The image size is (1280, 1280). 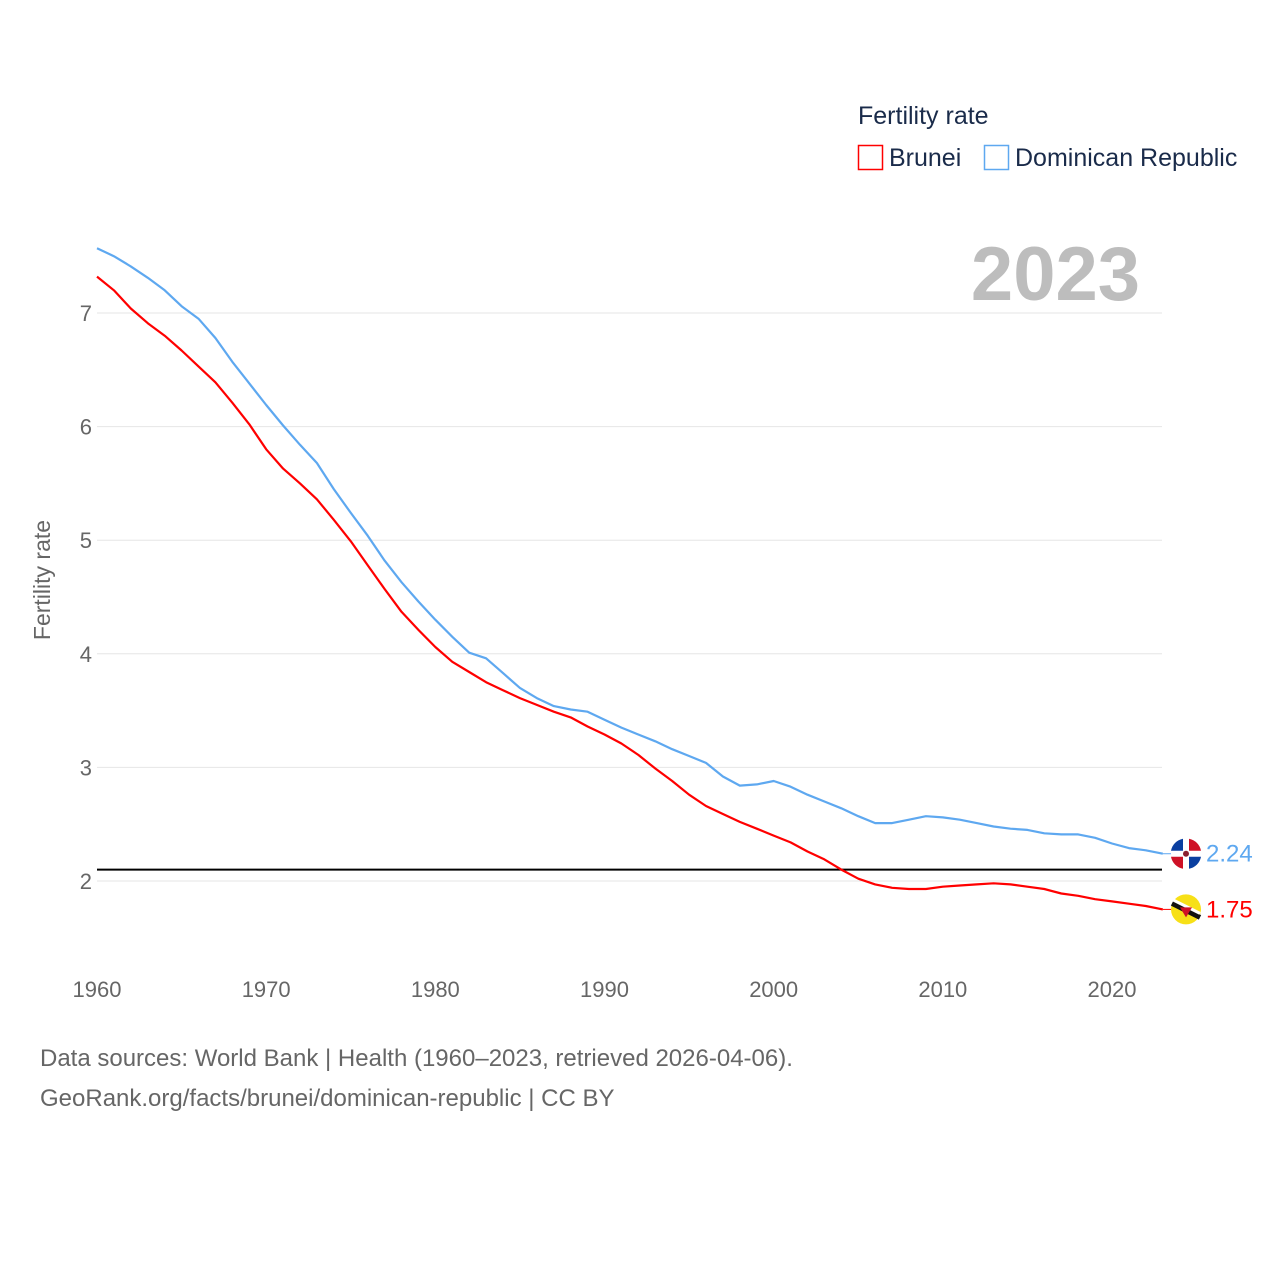 I want to click on y-tick-label: 3, so click(x=86, y=767).